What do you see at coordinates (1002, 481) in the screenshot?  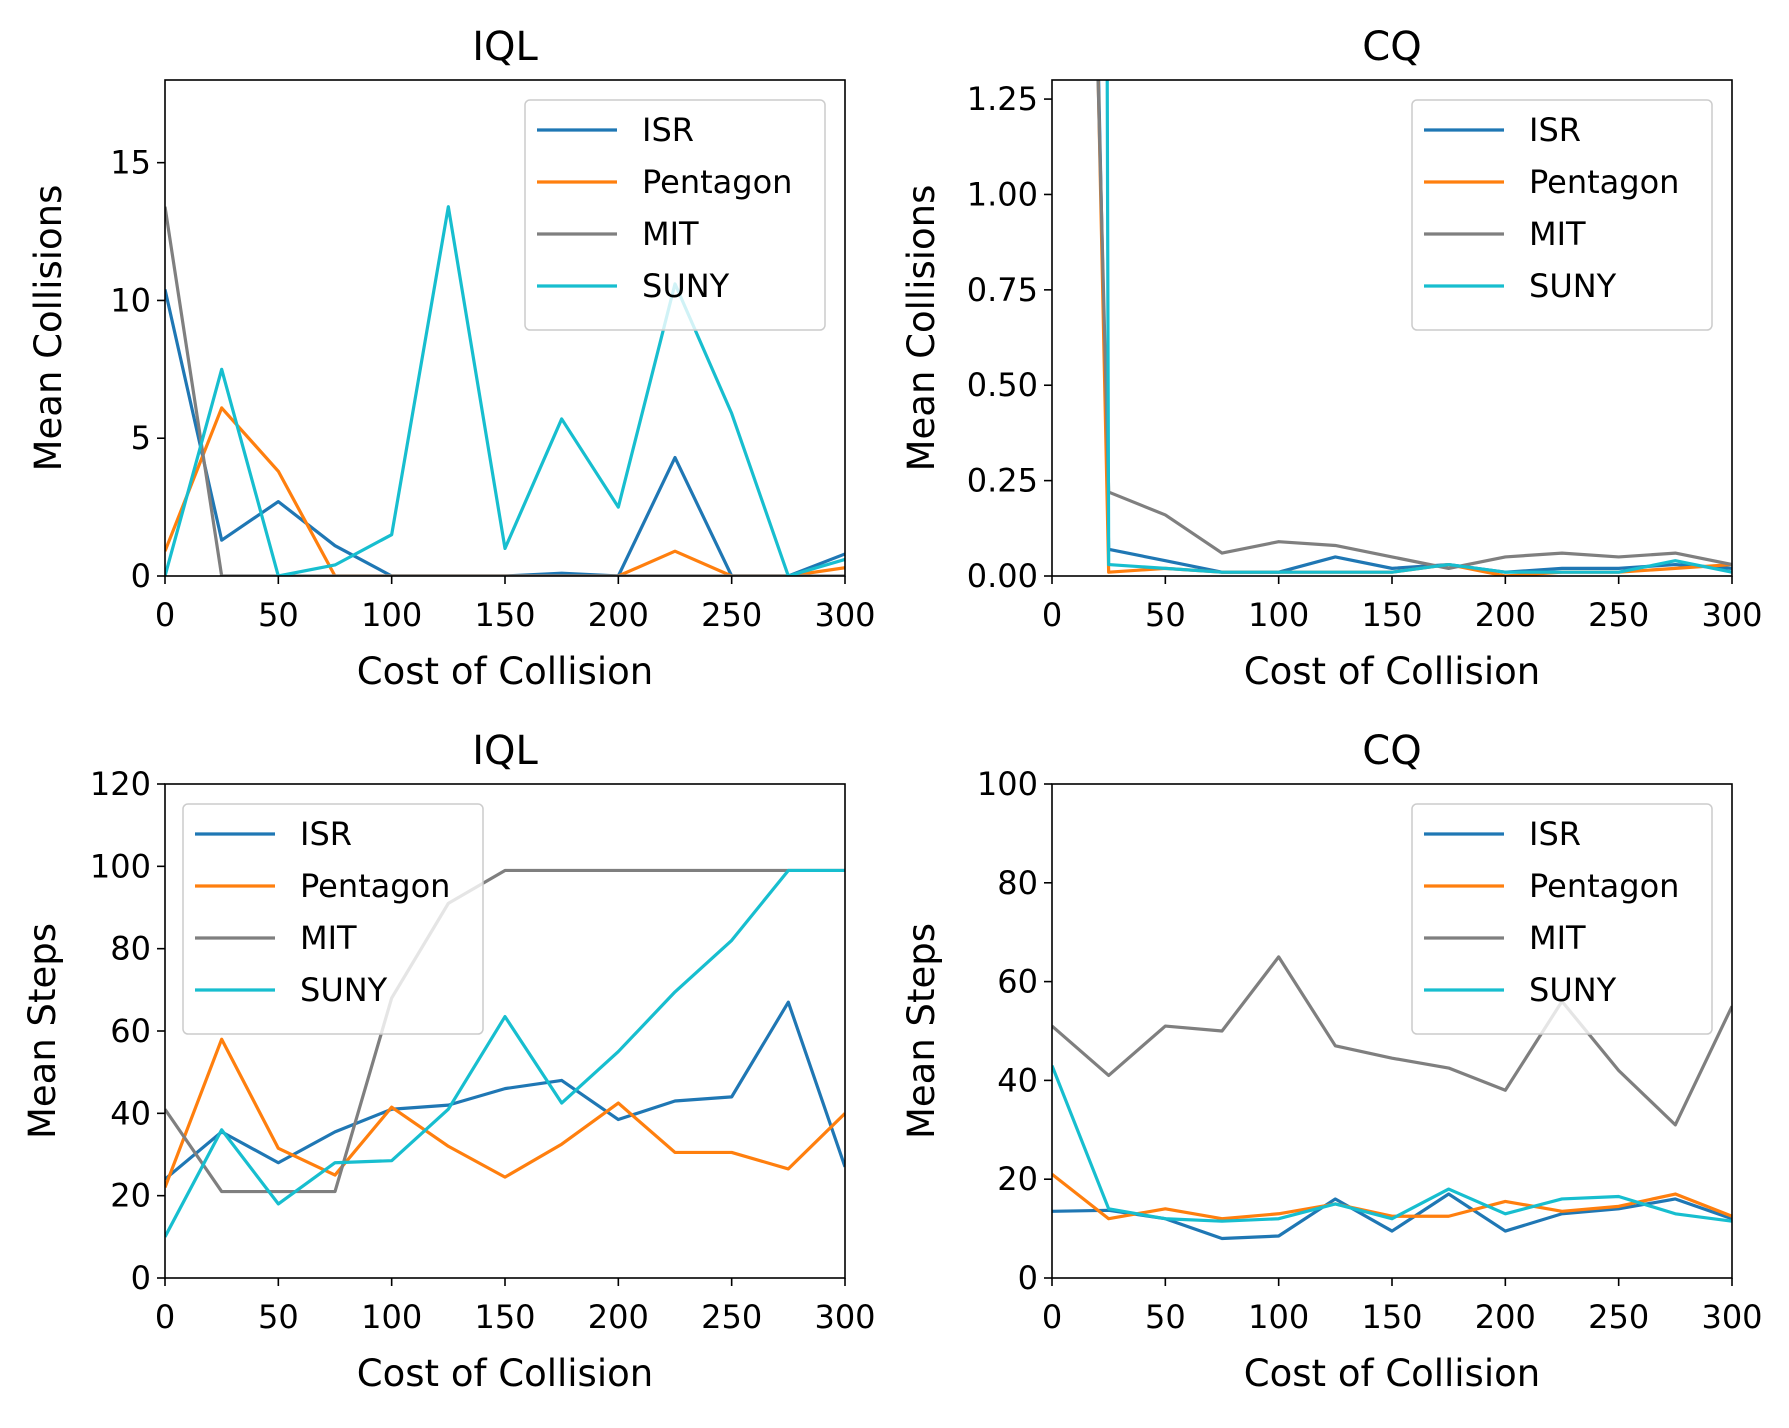 I see `y-tick-label: 0.25` at bounding box center [1002, 481].